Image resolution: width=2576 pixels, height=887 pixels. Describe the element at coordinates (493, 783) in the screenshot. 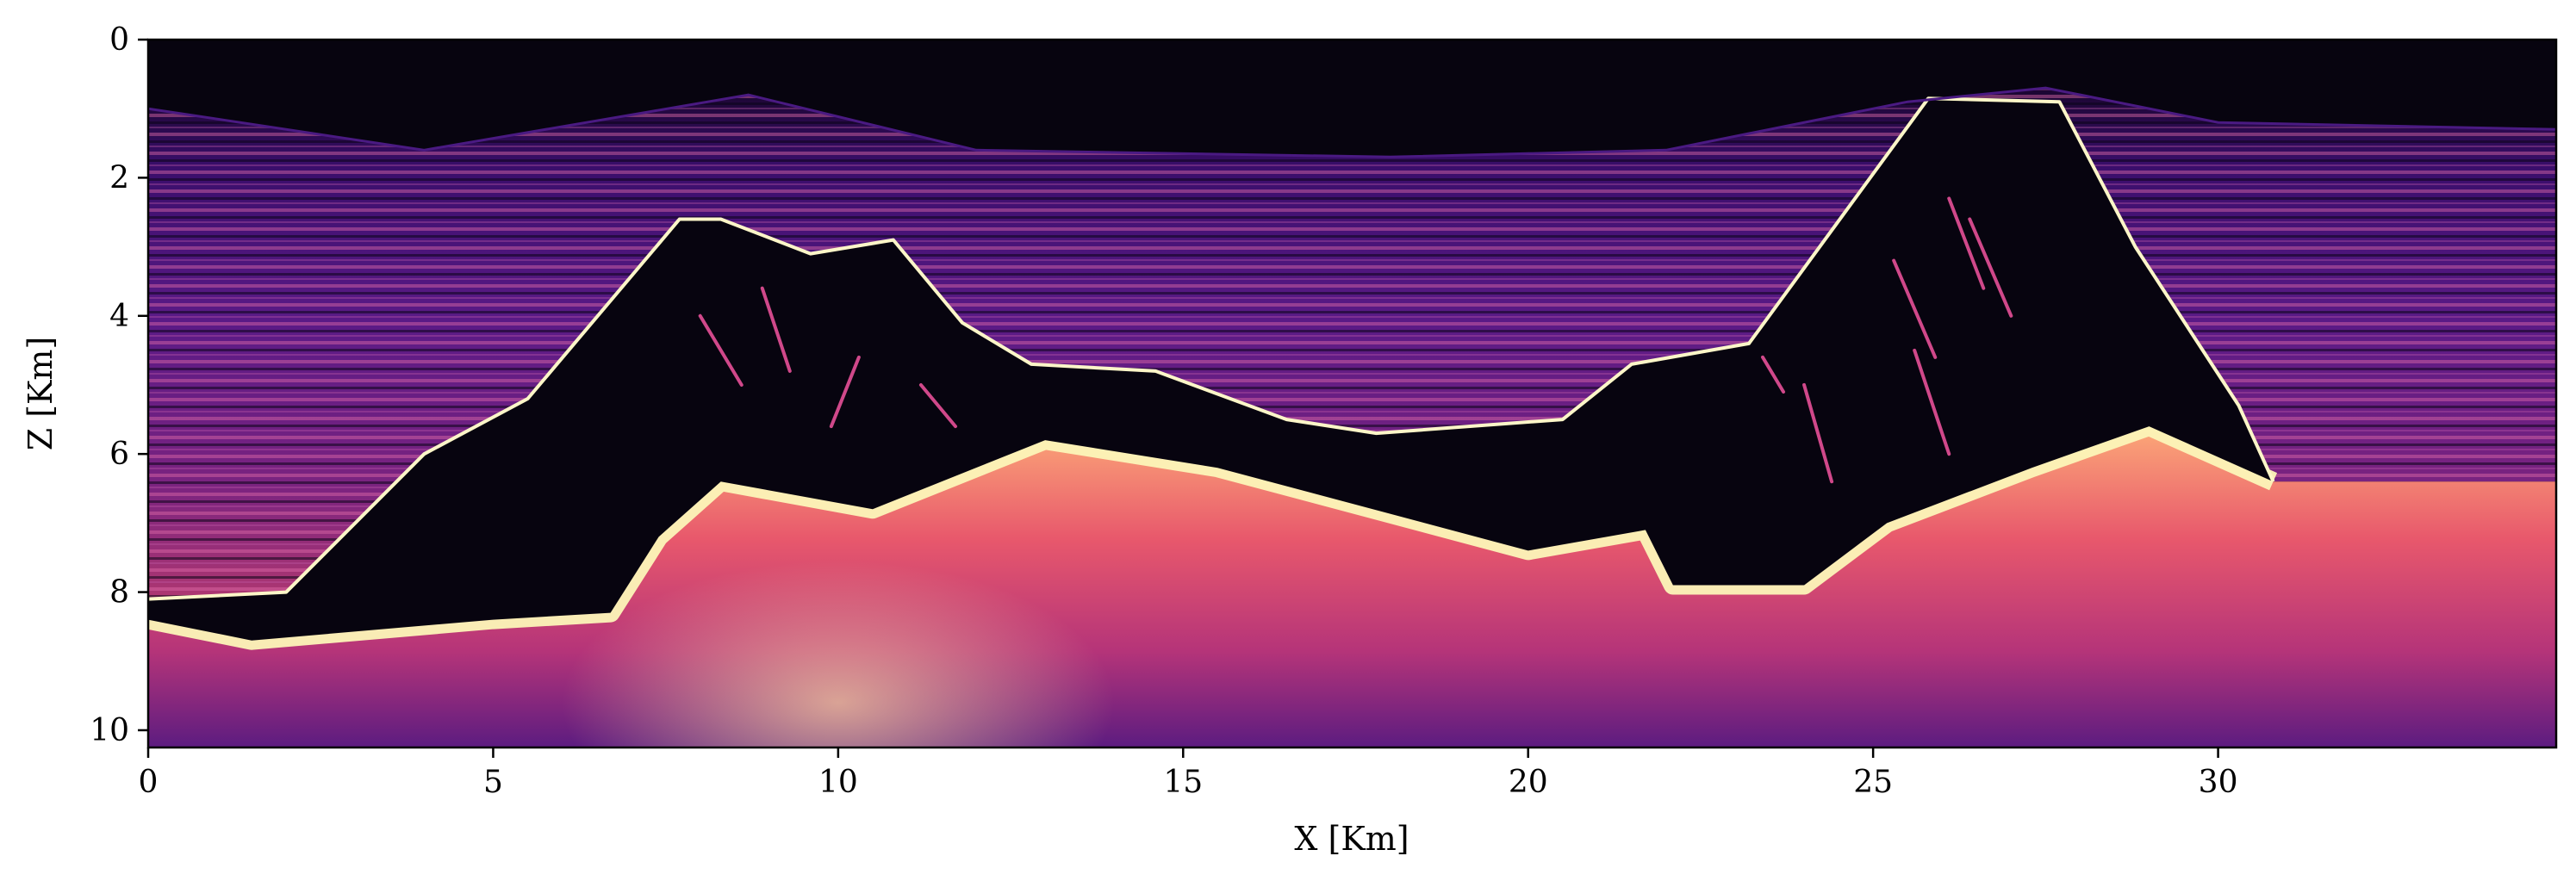

I see `x-tick-label: 5` at that location.